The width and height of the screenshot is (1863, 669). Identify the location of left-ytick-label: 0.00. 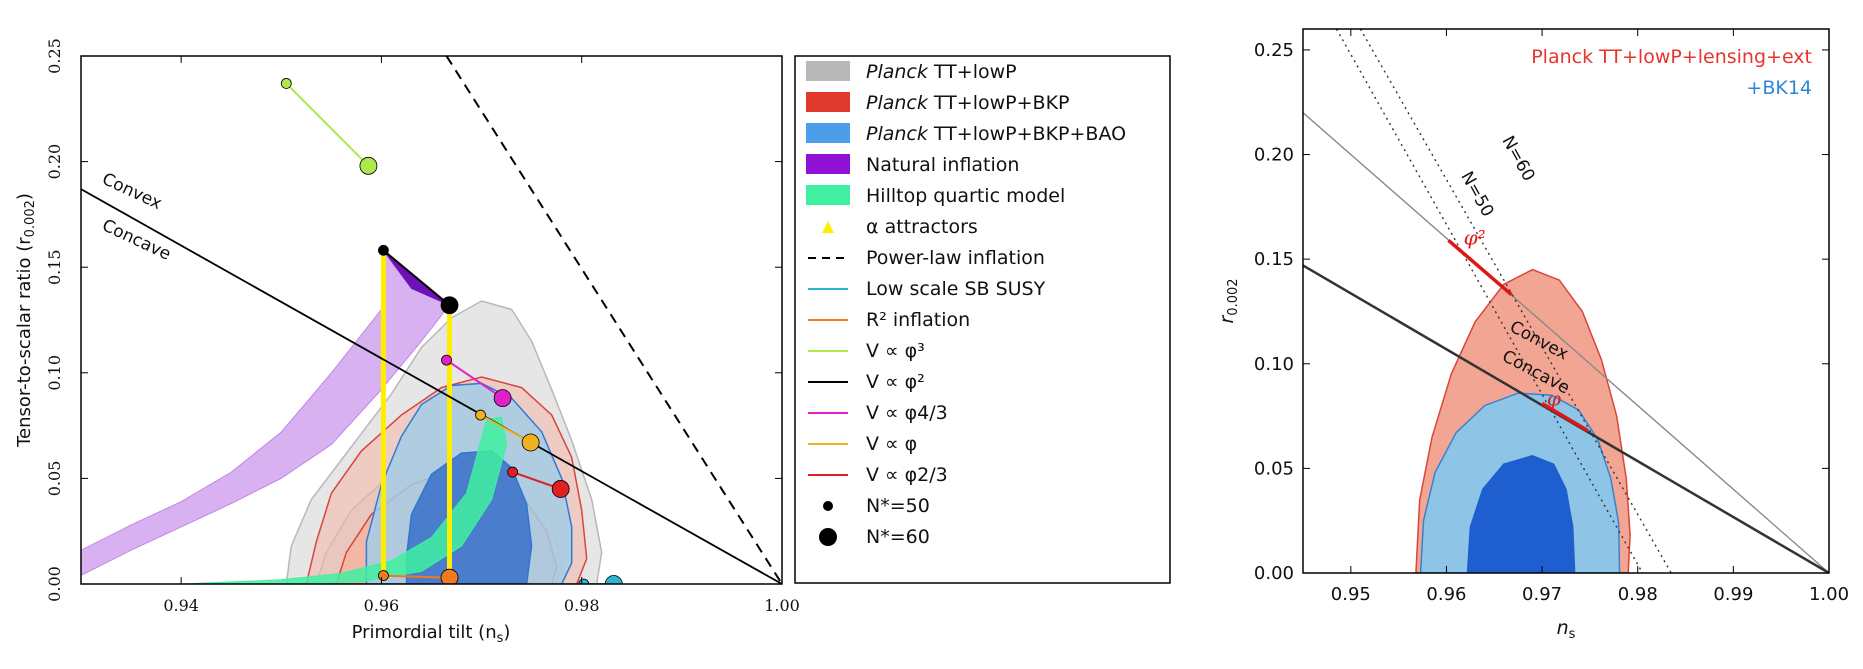
(54, 584).